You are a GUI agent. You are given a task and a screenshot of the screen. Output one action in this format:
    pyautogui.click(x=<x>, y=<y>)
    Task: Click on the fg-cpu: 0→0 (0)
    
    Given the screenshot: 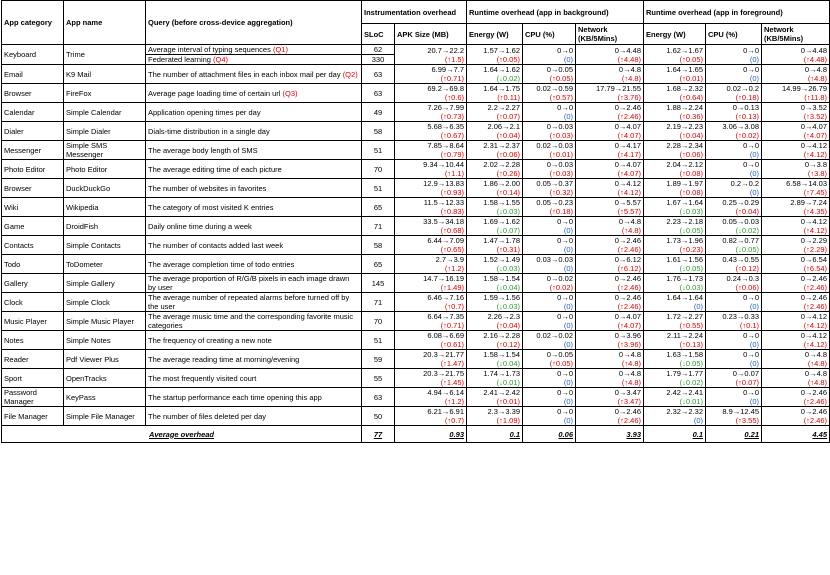 What is the action you would take?
    pyautogui.click(x=734, y=340)
    